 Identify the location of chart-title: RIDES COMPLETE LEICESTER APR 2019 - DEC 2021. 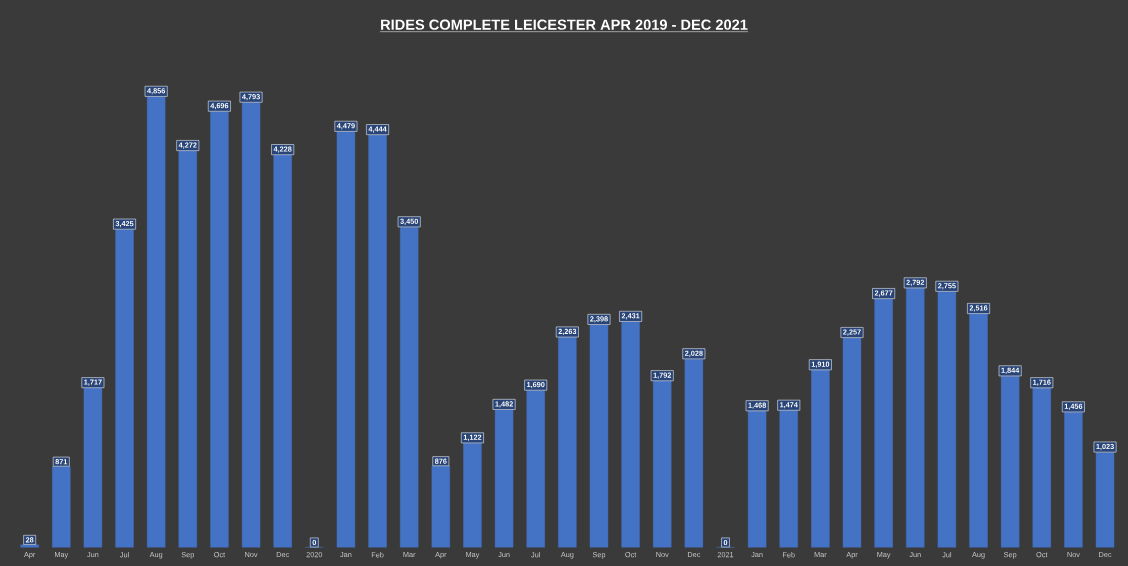
(564, 24).